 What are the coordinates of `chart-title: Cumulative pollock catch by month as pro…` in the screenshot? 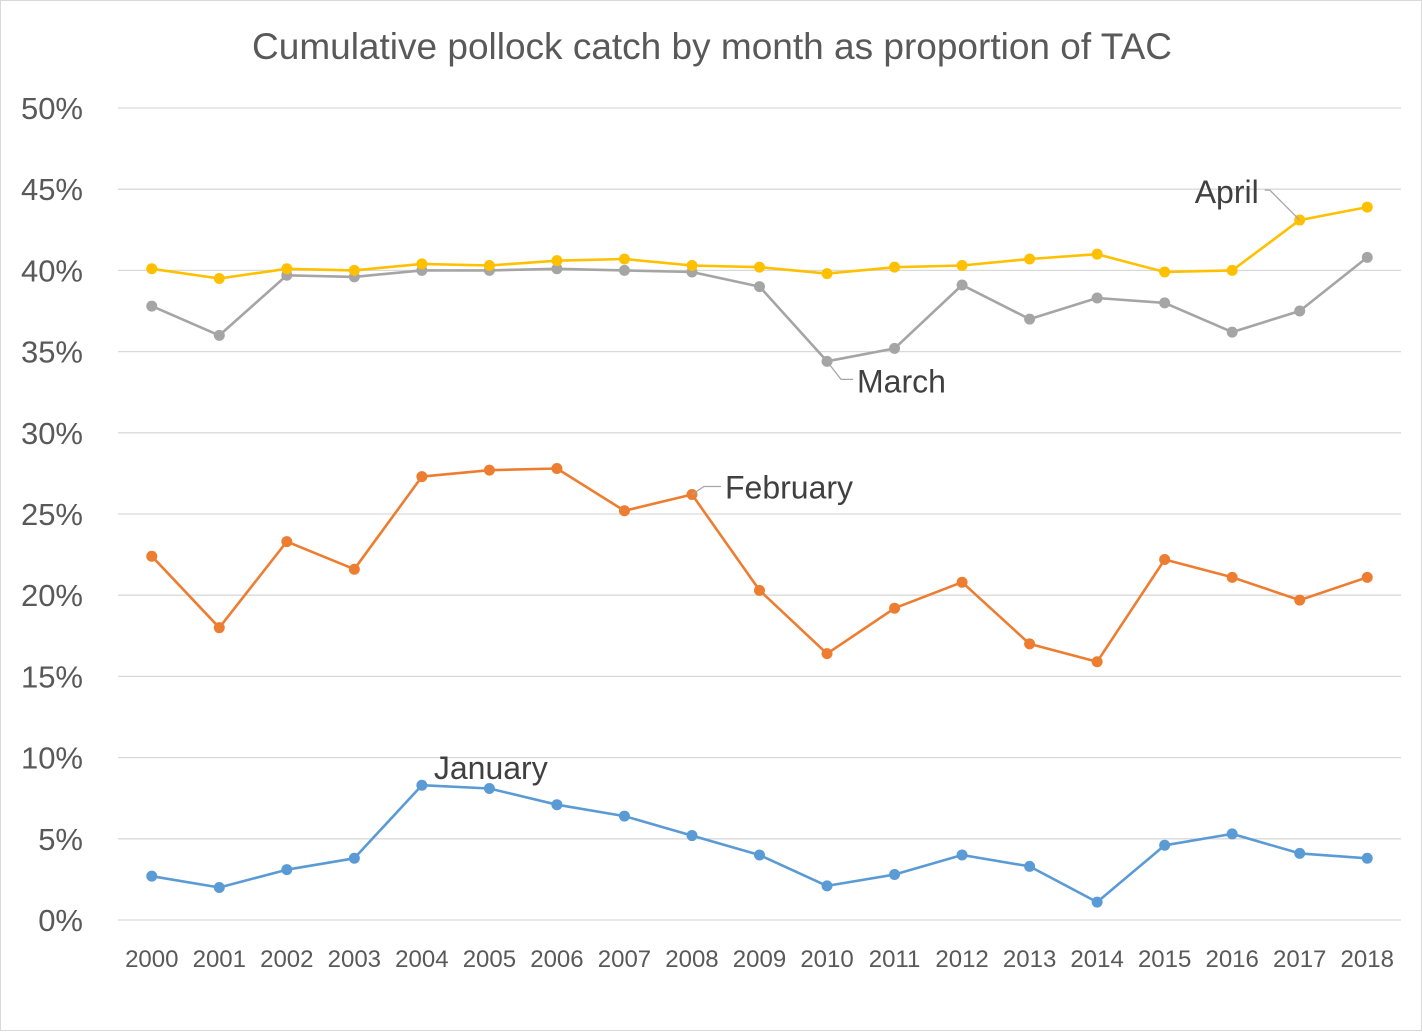 It's located at (712, 46).